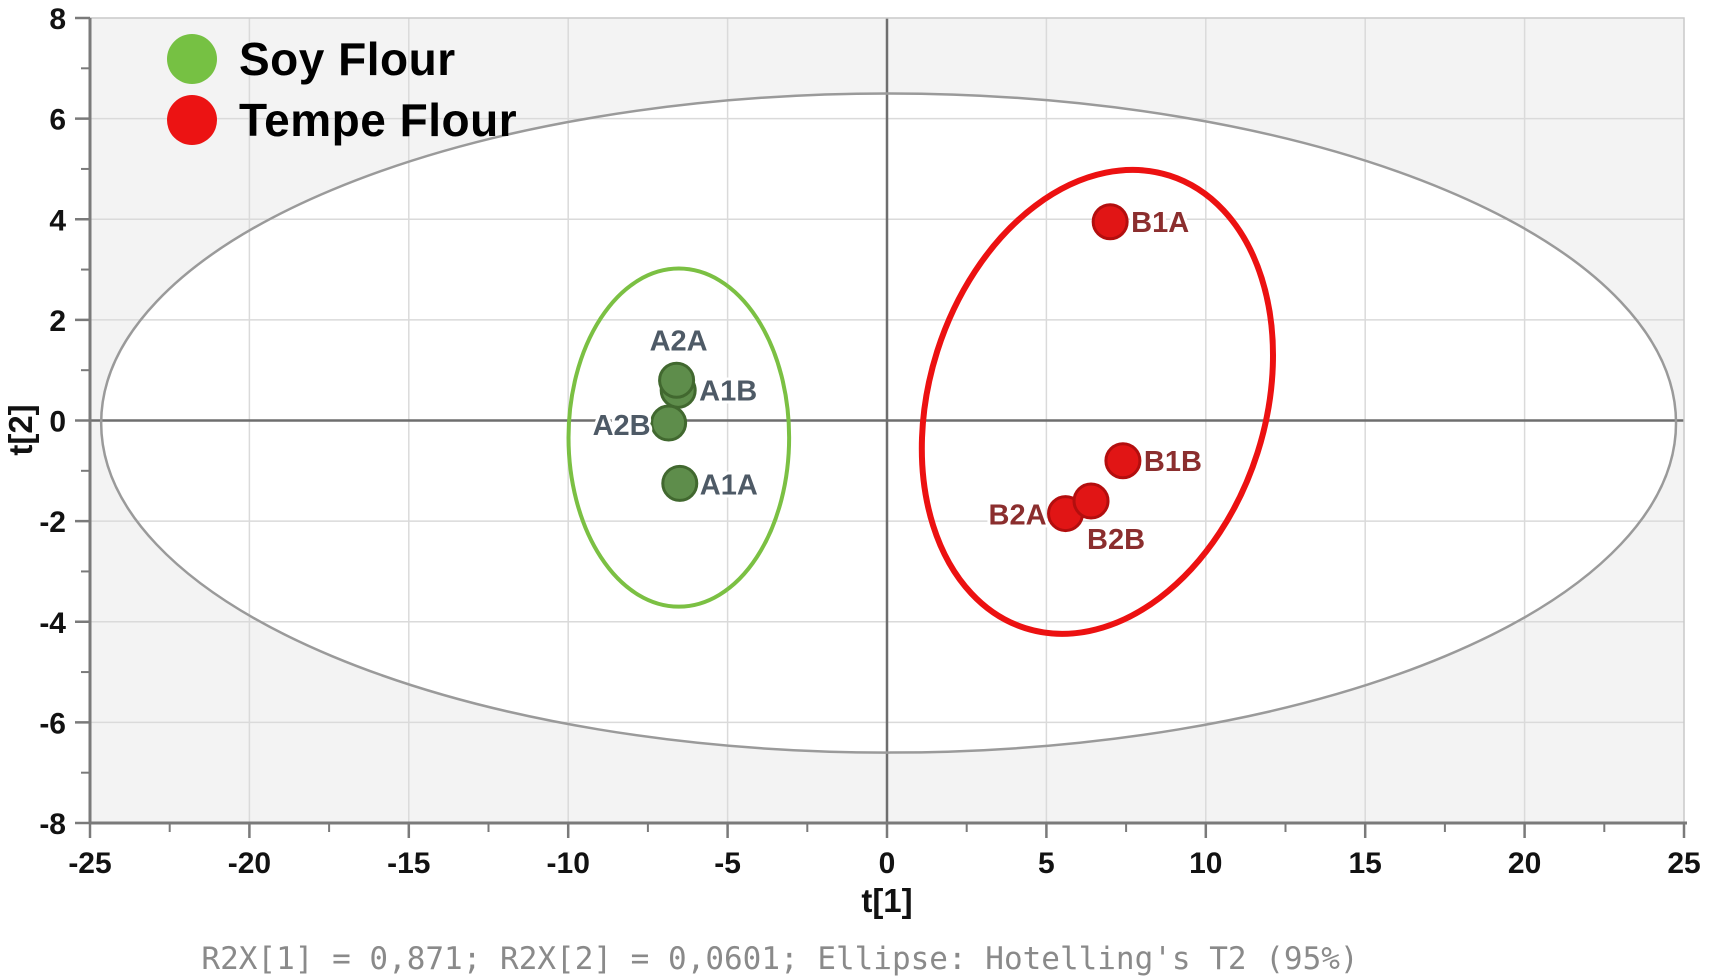  Describe the element at coordinates (1046, 863) in the screenshot. I see `x-tick-label-5: 5` at that location.